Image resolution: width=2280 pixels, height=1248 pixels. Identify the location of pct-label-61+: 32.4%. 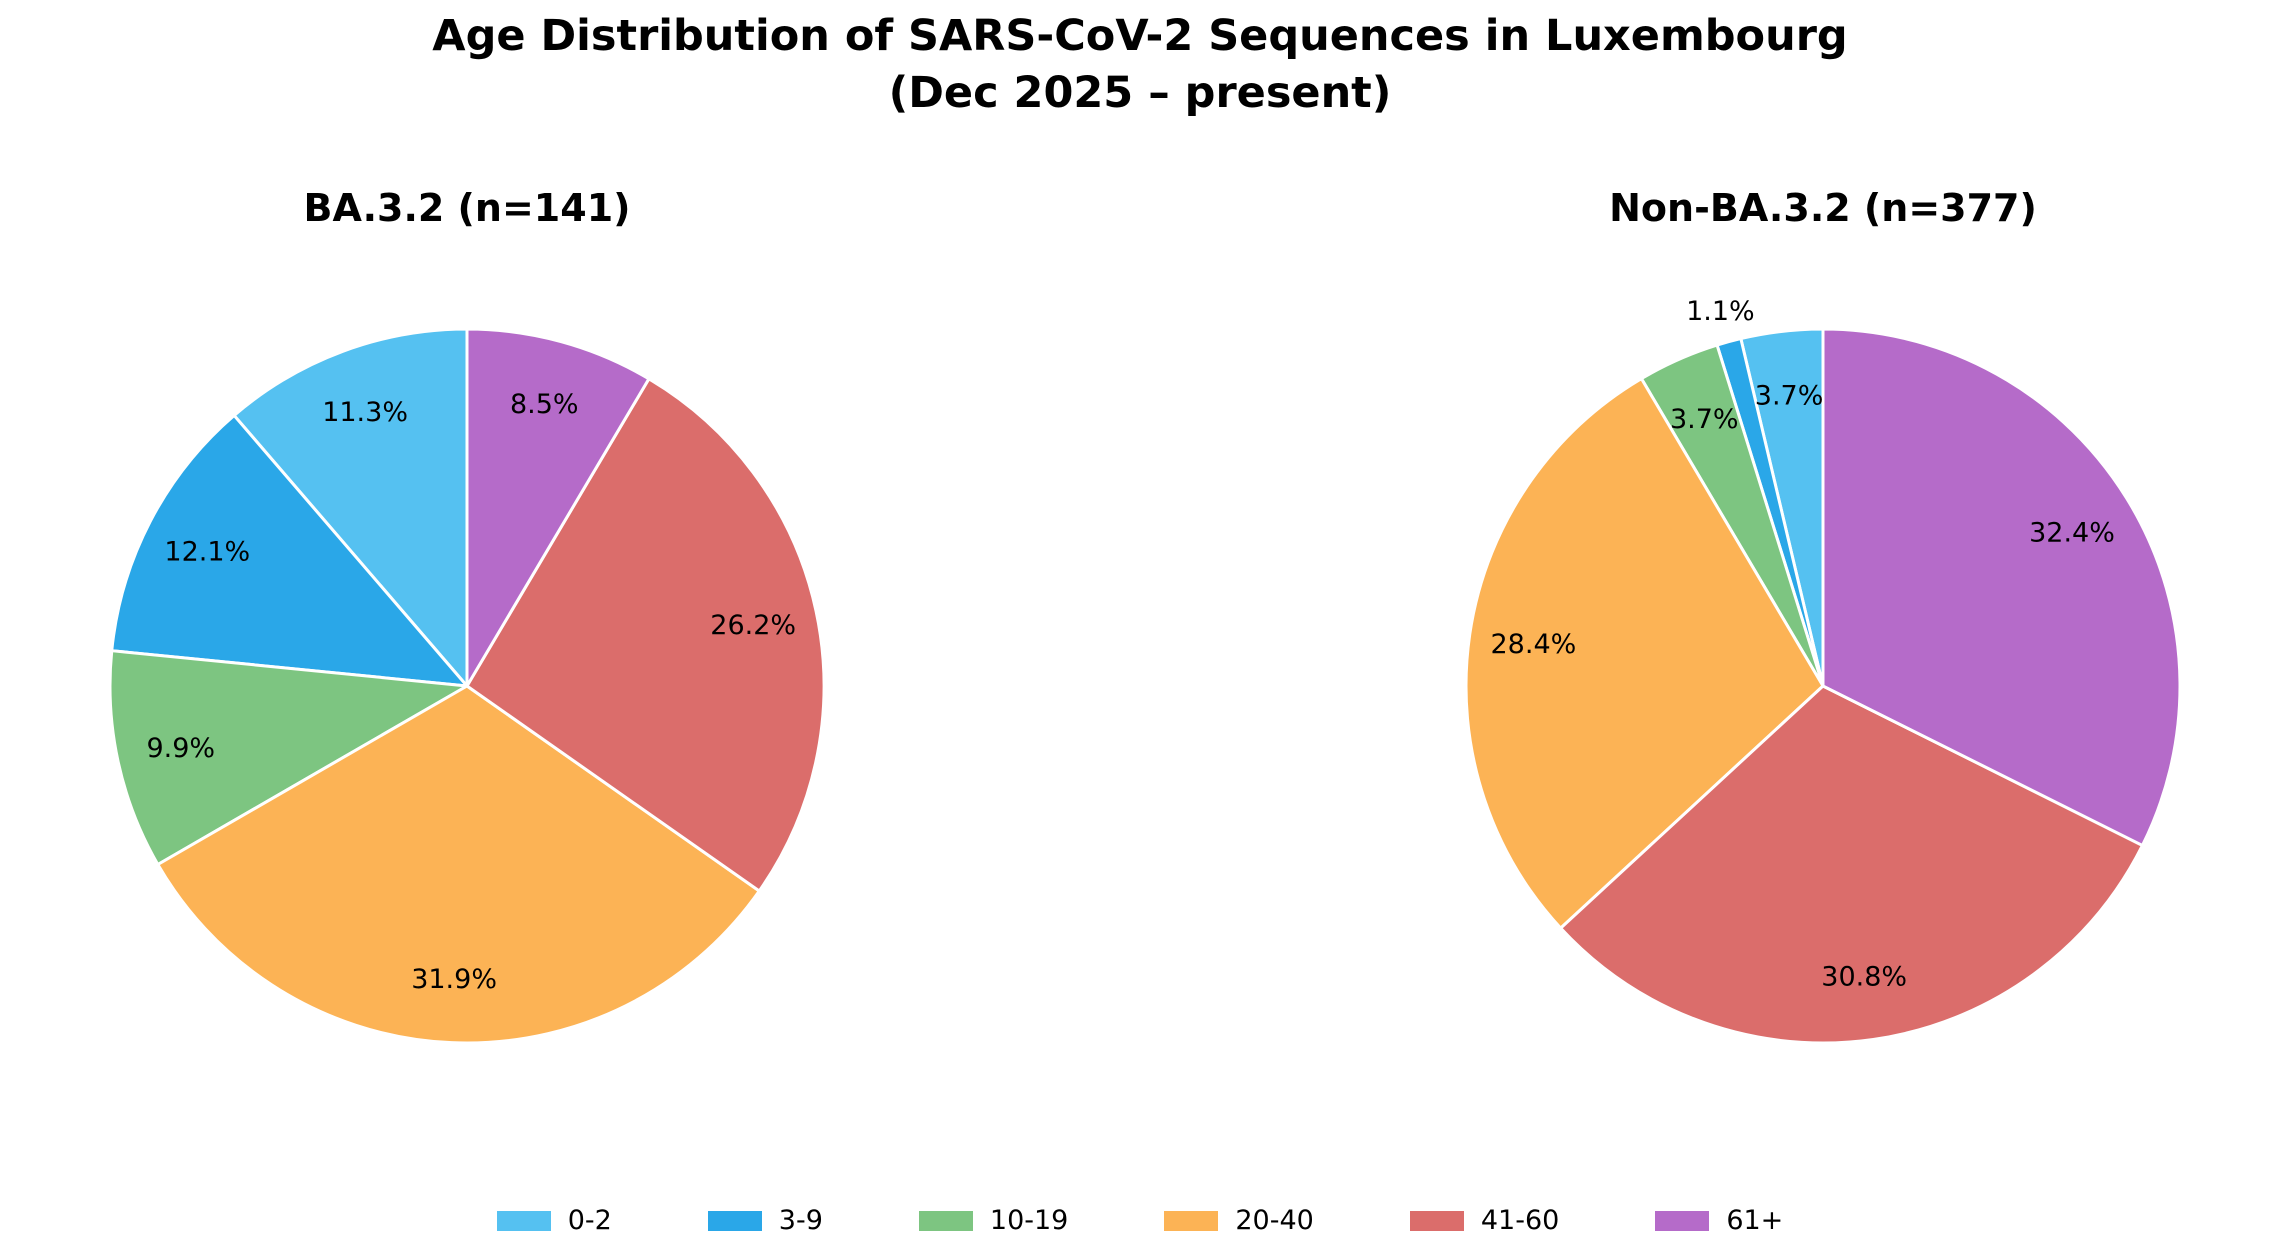
(2072, 532).